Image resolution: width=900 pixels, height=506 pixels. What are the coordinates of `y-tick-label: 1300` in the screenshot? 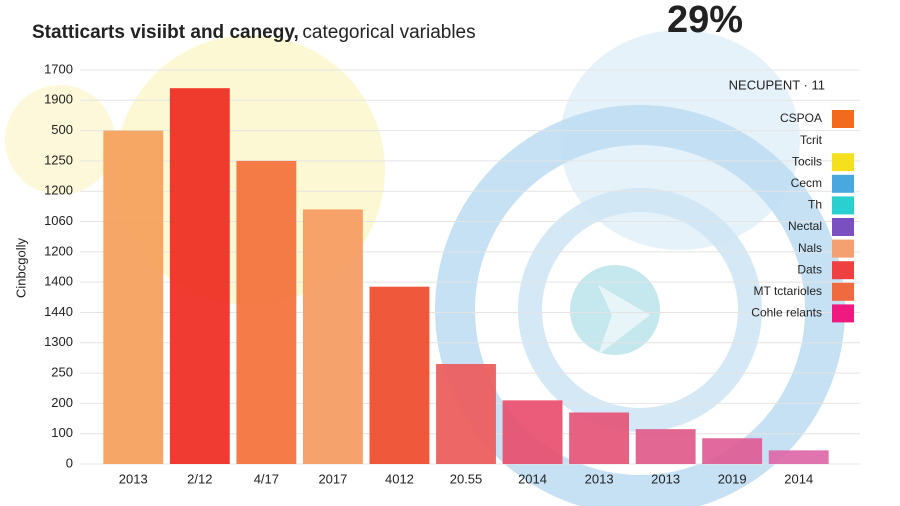 It's located at (58, 341).